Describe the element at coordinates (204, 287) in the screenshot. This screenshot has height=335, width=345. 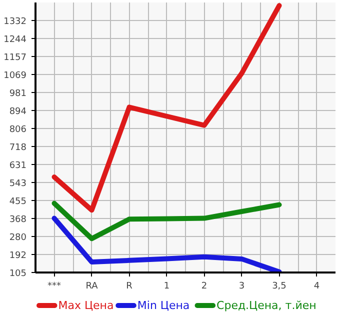
I see `x-tick-label: 2` at that location.